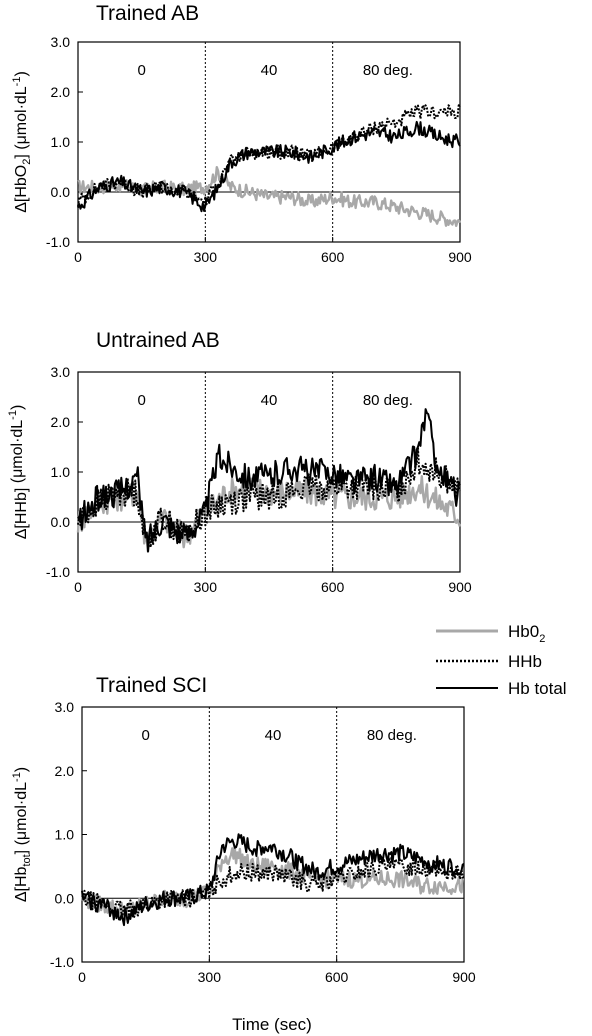  Describe the element at coordinates (151, 685) in the screenshot. I see `chart-title: Trained SCI` at that location.